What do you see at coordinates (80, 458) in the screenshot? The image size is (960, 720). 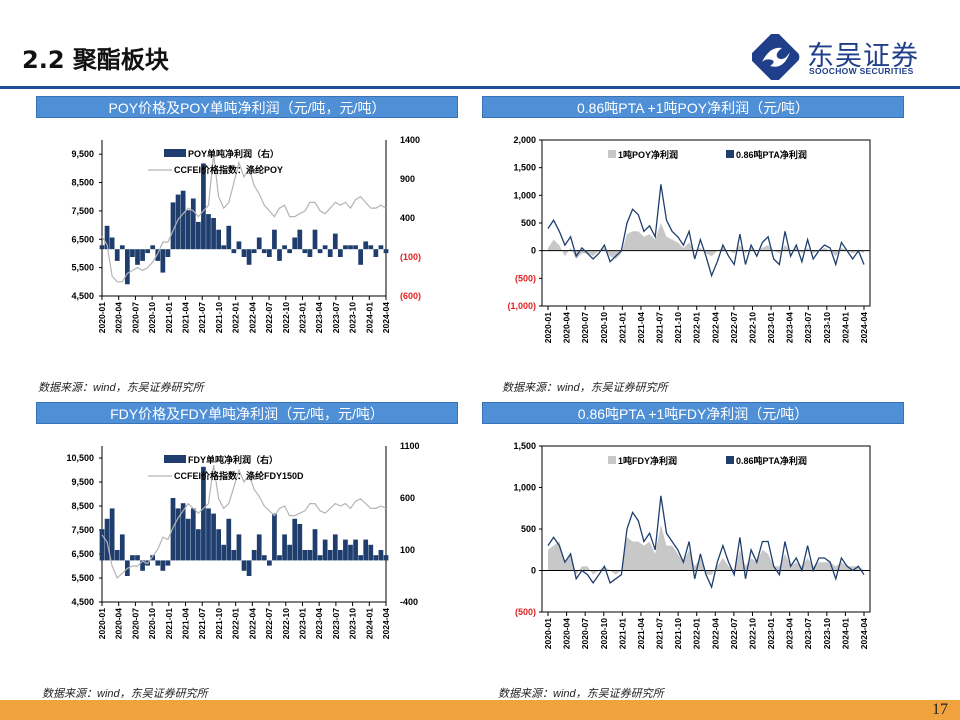 I see `left-tick-label: 10,500` at bounding box center [80, 458].